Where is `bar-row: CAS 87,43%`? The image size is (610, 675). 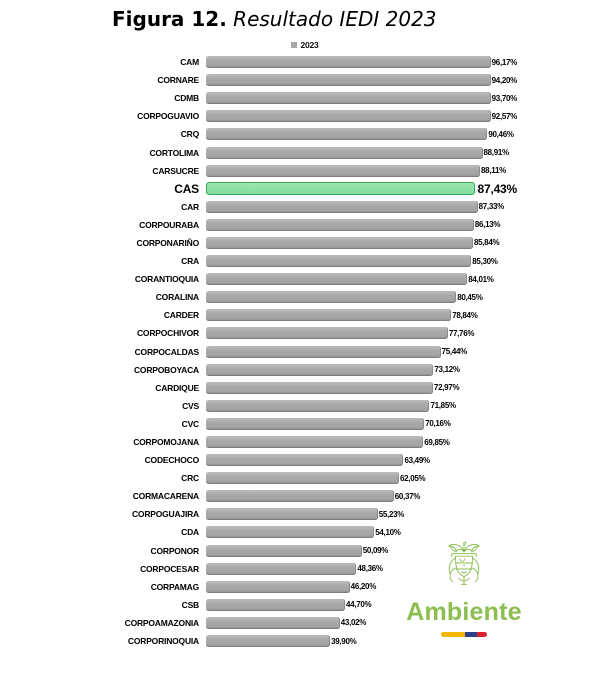 bar-row: CAS 87,43% is located at coordinates (305, 189).